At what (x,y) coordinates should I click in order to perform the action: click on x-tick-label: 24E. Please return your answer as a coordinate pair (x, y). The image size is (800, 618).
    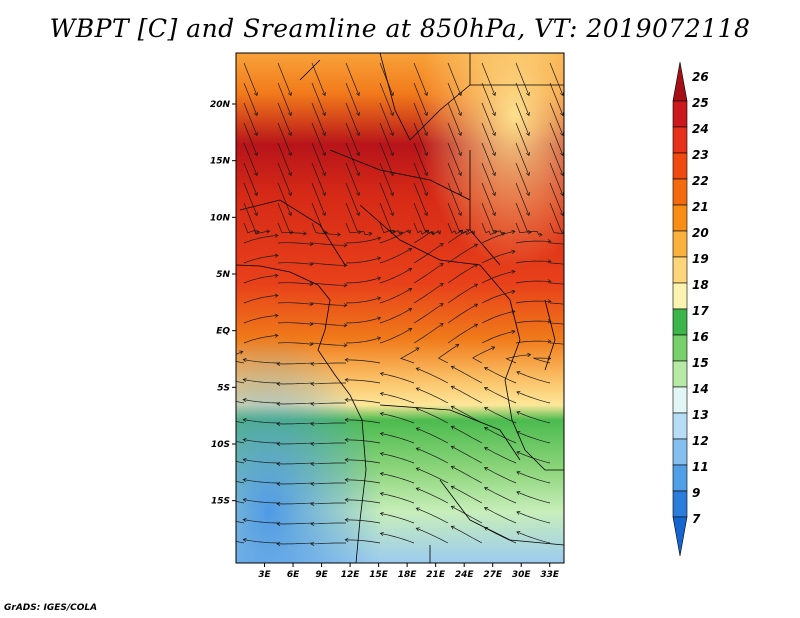
    Looking at the image, I should click on (465, 575).